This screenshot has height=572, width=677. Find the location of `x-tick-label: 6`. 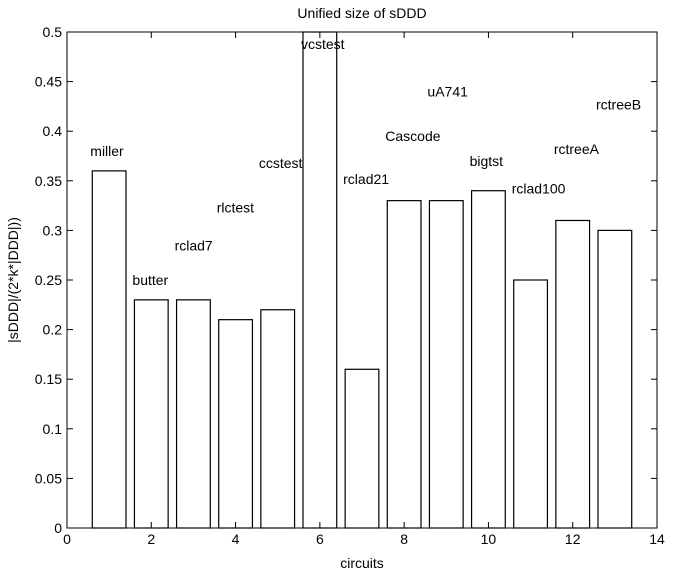

x-tick-label: 6 is located at coordinates (320, 539).